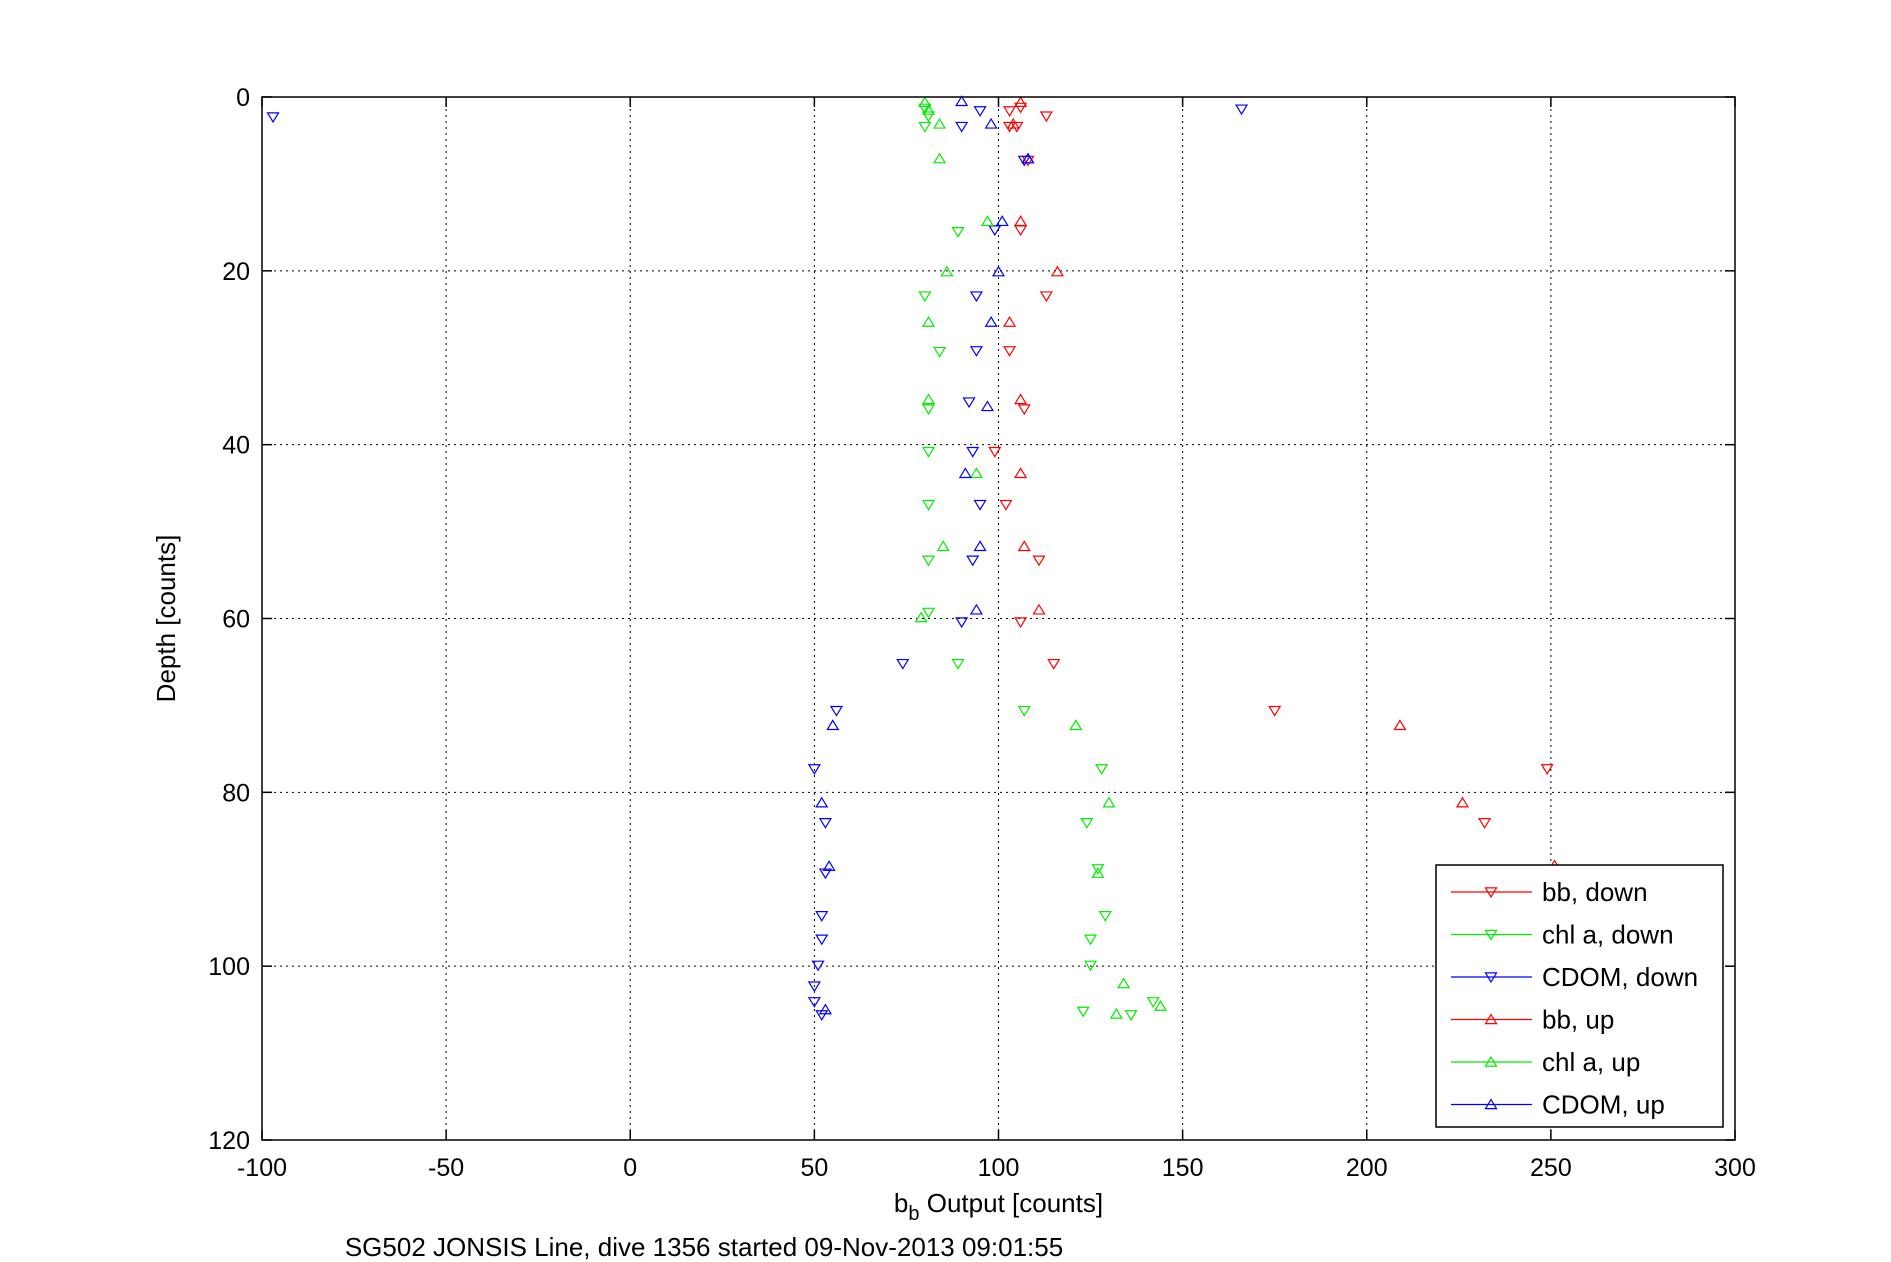  I want to click on y-tick-labels: 0 20 40 60 80 100 120, so click(229, 619).